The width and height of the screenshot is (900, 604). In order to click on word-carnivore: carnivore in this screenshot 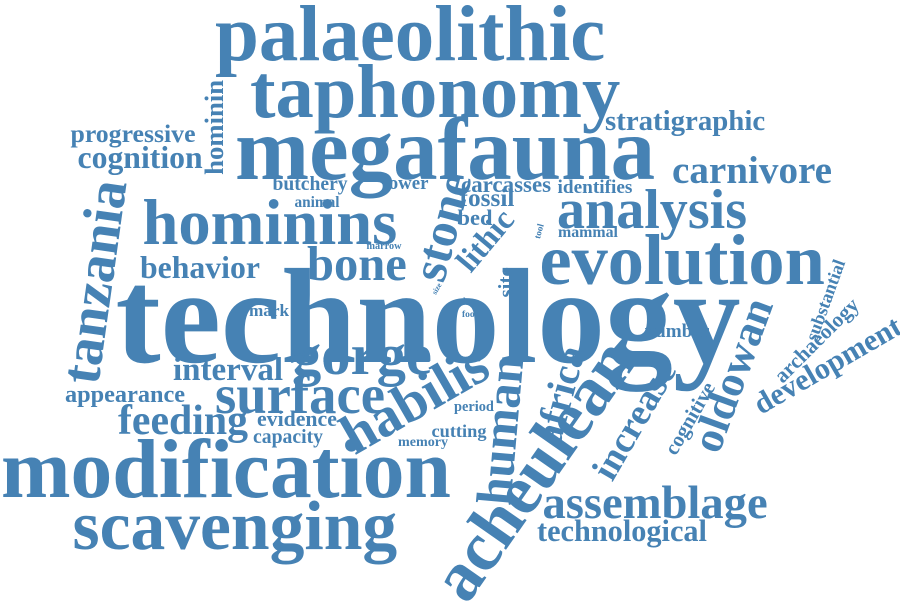, I will do `click(752, 170)`.